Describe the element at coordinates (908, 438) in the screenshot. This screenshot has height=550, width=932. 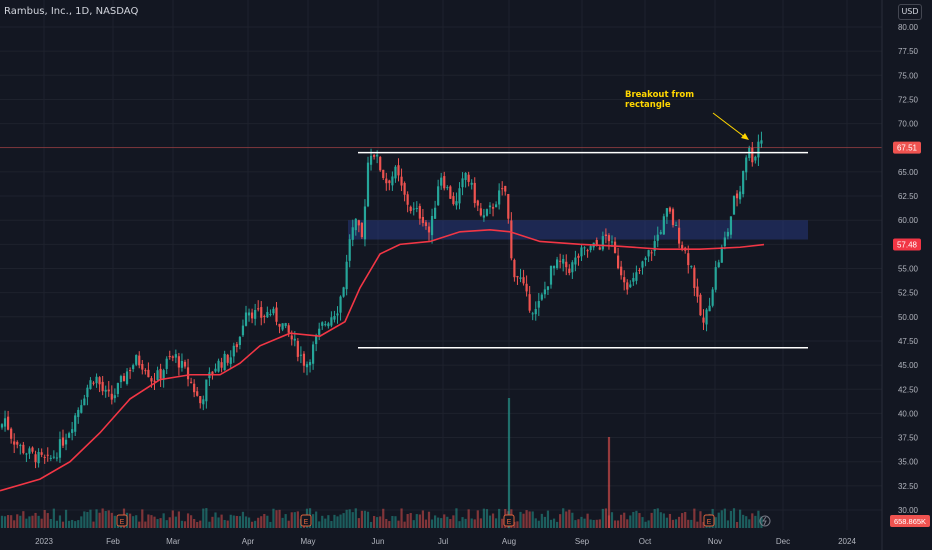
I see `y-tick-label: 37.50` at that location.